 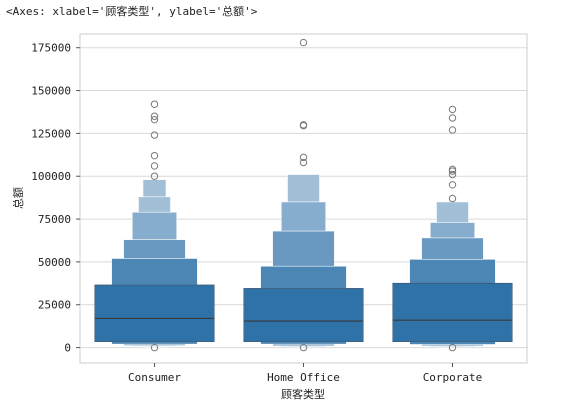 What do you see at coordinates (54, 219) in the screenshot?
I see `y-tick-label: 75000` at bounding box center [54, 219].